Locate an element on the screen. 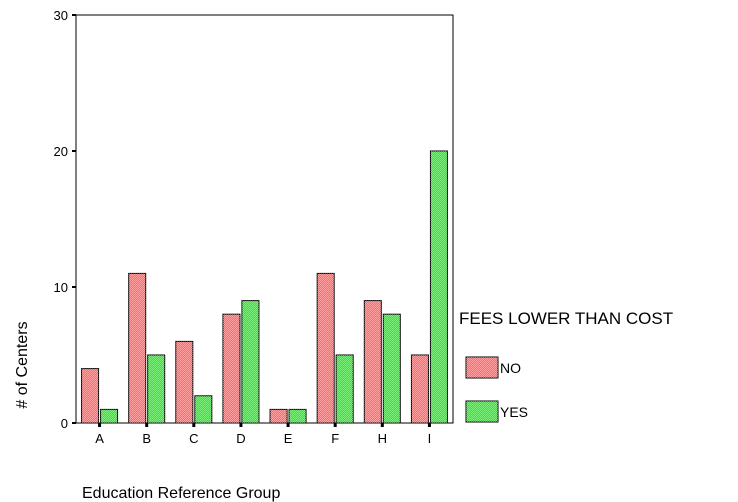 The image size is (738, 502). legend-label-no: NO is located at coordinates (510, 368).